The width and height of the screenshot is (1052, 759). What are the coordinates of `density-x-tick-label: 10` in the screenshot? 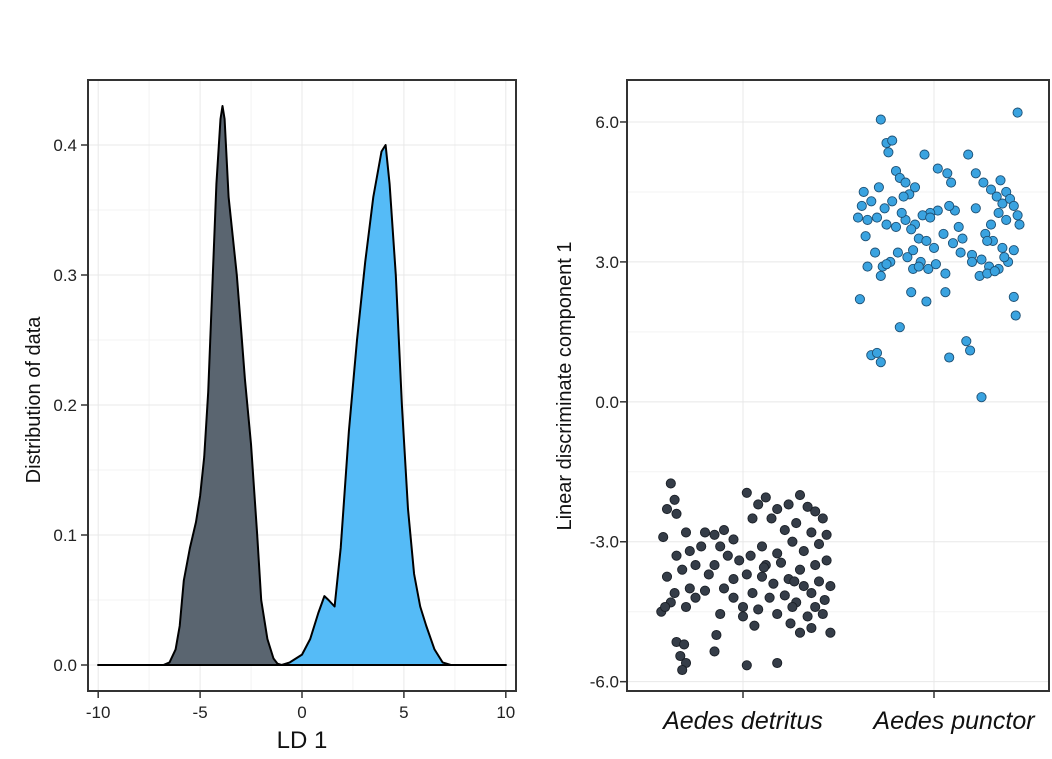 It's located at (505, 712).